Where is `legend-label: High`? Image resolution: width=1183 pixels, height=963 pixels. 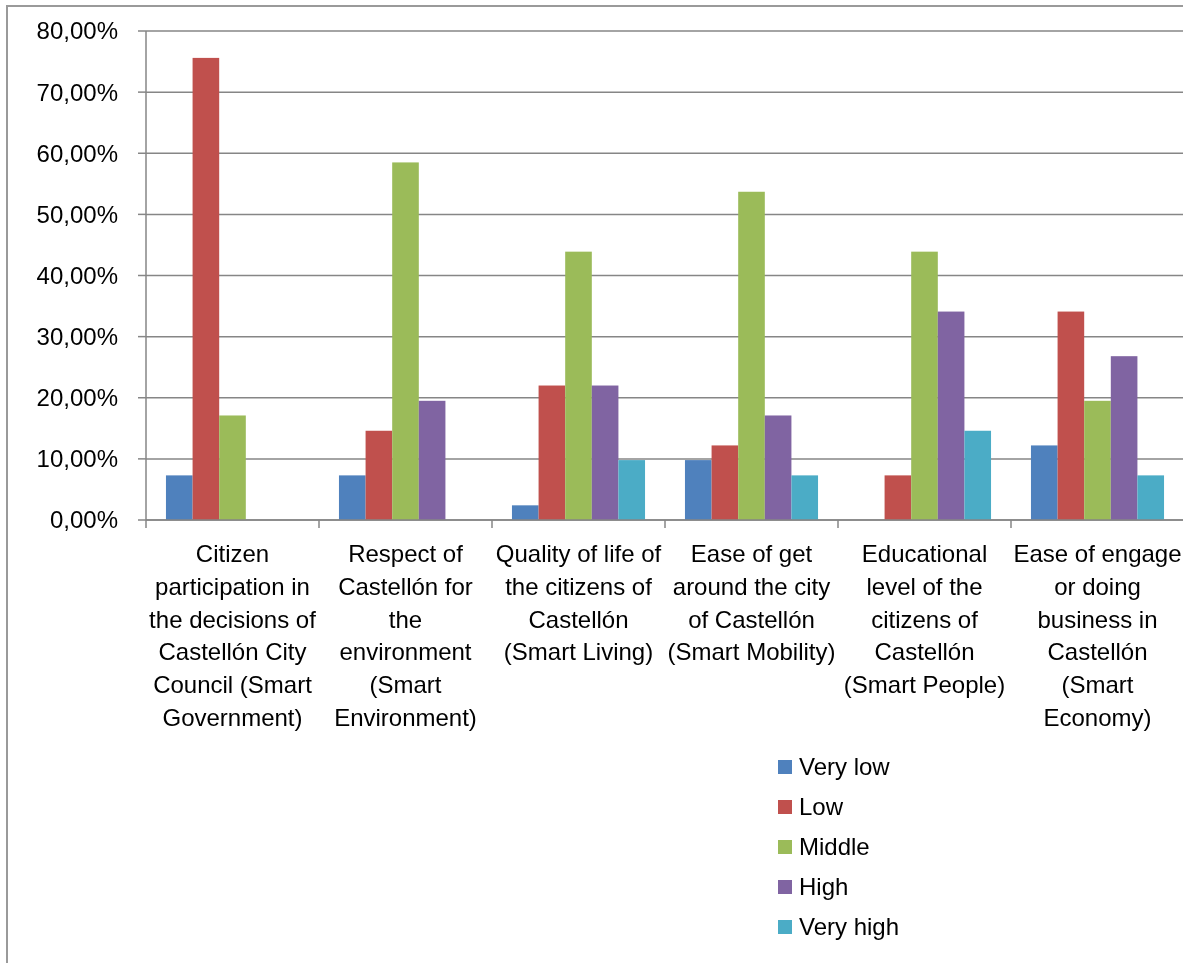 legend-label: High is located at coordinates (824, 887).